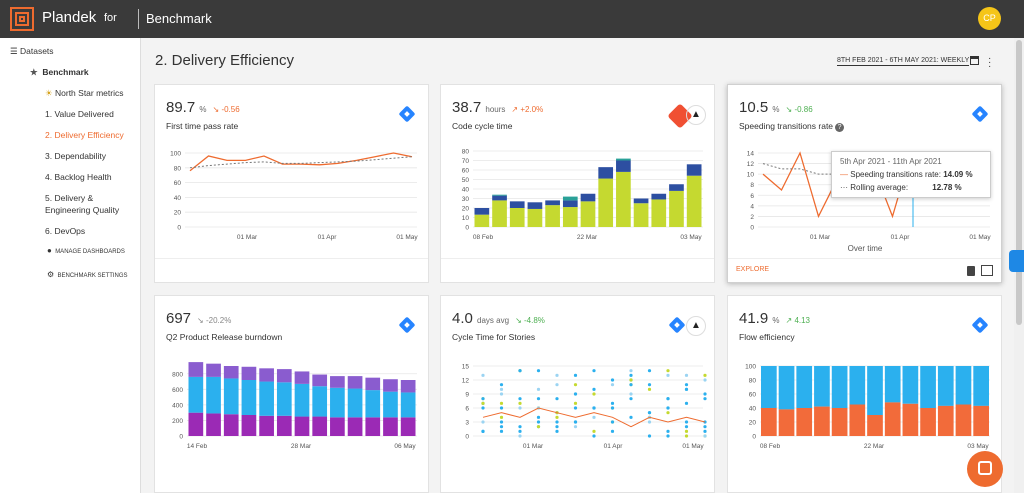 This screenshot has height=493, width=1024. What do you see at coordinates (178, 183) in the screenshot?
I see `y-tick-label: 60` at bounding box center [178, 183].